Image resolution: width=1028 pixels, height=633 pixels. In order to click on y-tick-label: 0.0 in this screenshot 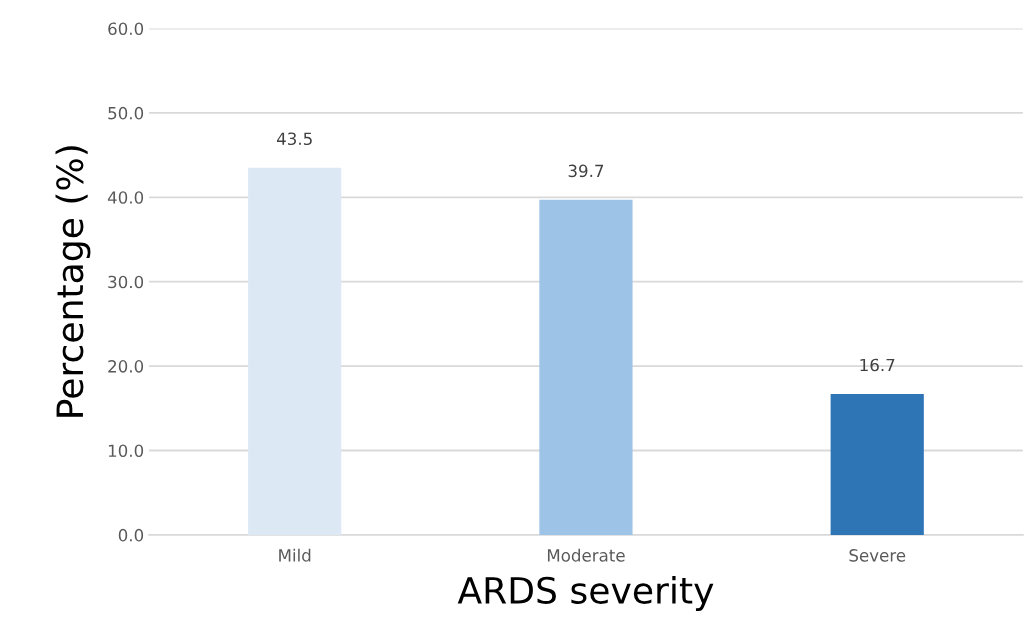, I will do `click(131, 535)`.